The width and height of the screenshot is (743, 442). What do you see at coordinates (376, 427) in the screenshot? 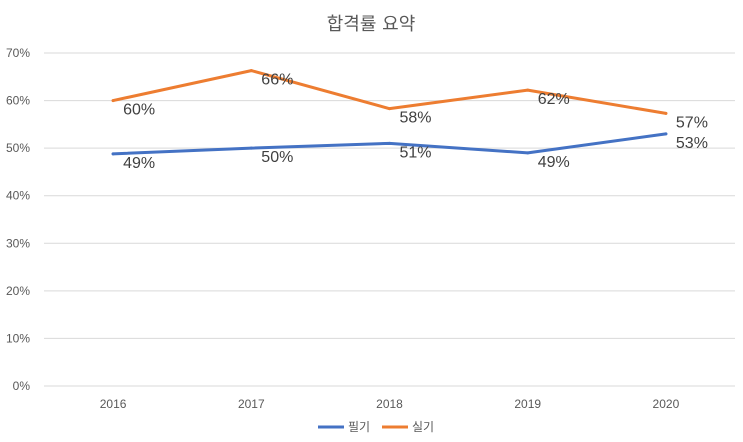
I see `legend: 필기 실기` at bounding box center [376, 427].